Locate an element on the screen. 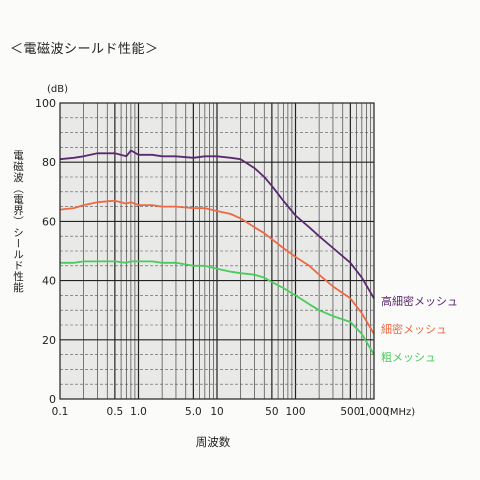 This screenshot has height=480, width=480. y-tick-label: 40 is located at coordinates (49, 281).